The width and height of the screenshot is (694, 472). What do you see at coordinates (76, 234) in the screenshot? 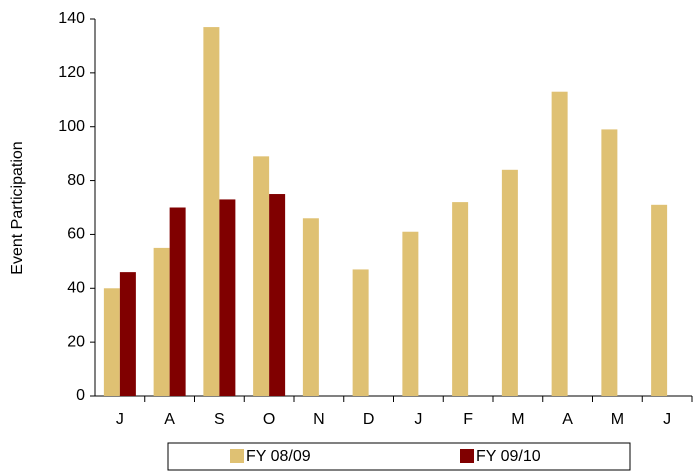
I see `y-tick-label: 60` at bounding box center [76, 234].